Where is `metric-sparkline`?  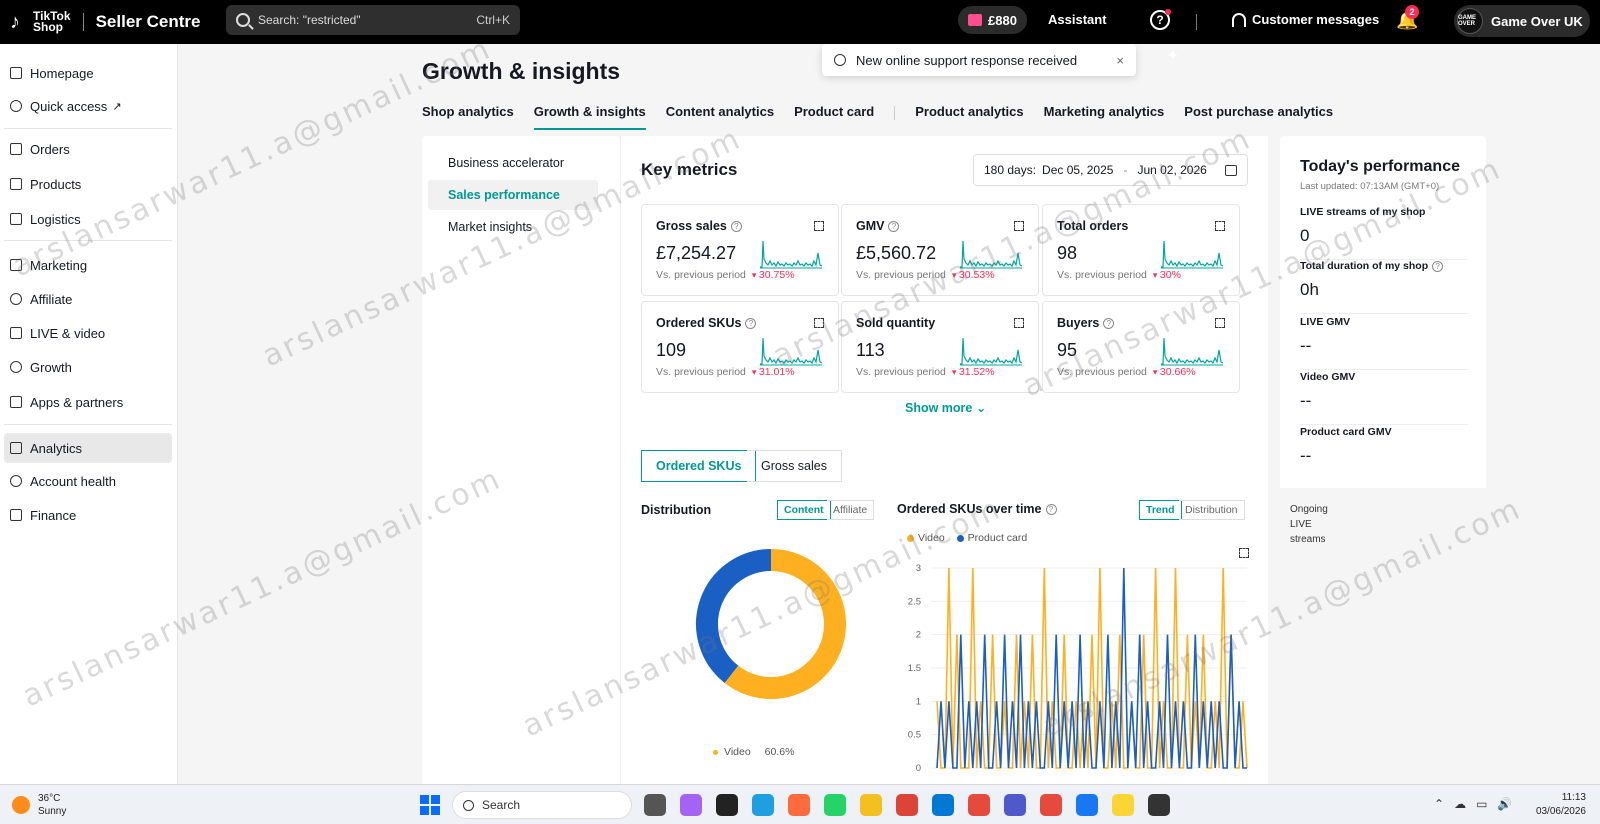
metric-sparkline is located at coordinates (791, 254).